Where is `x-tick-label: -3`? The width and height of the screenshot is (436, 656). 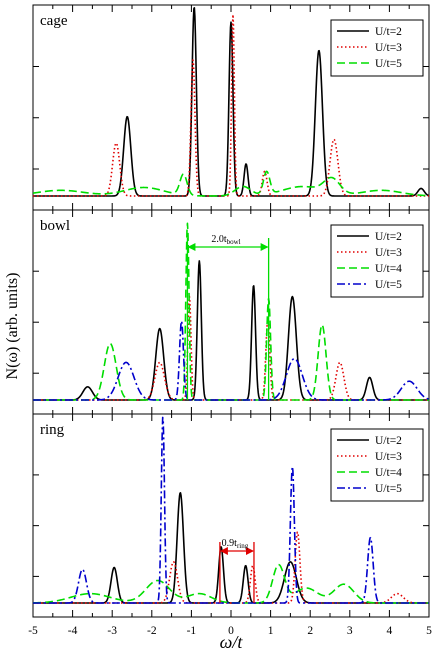 x-tick-label: -3 is located at coordinates (112, 631).